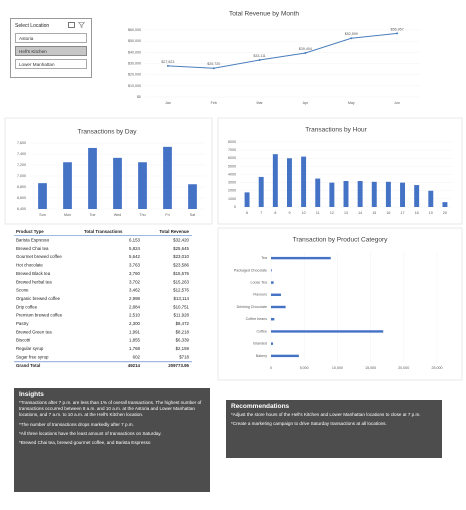 Image resolution: width=466 pixels, height=510 pixels. Describe the element at coordinates (232, 150) in the screenshot. I see `y-tick-label: 7000` at that location.